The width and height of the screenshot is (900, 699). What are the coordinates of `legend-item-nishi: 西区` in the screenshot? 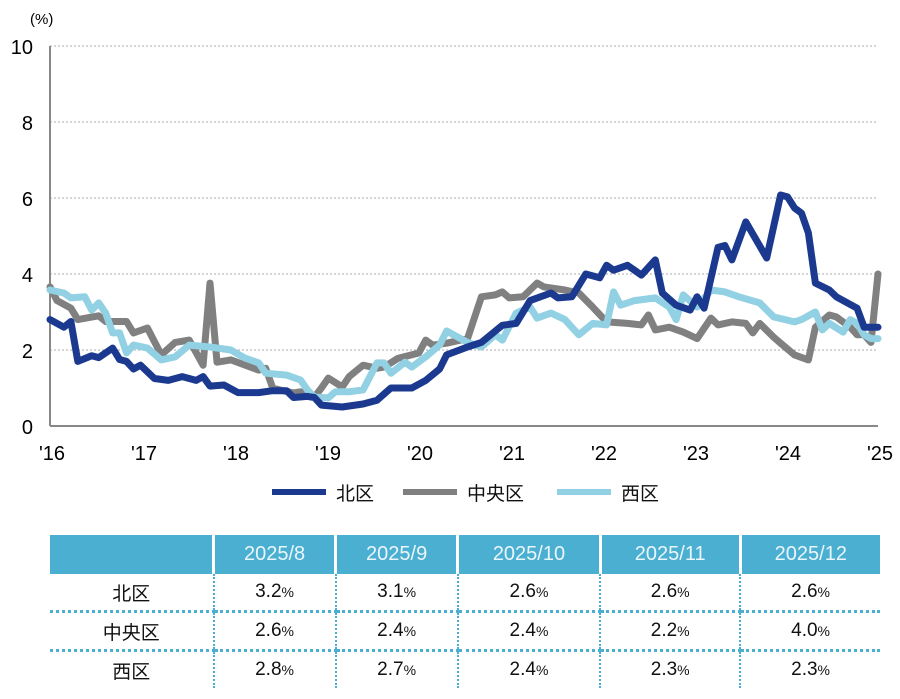 It's located at (608, 492).